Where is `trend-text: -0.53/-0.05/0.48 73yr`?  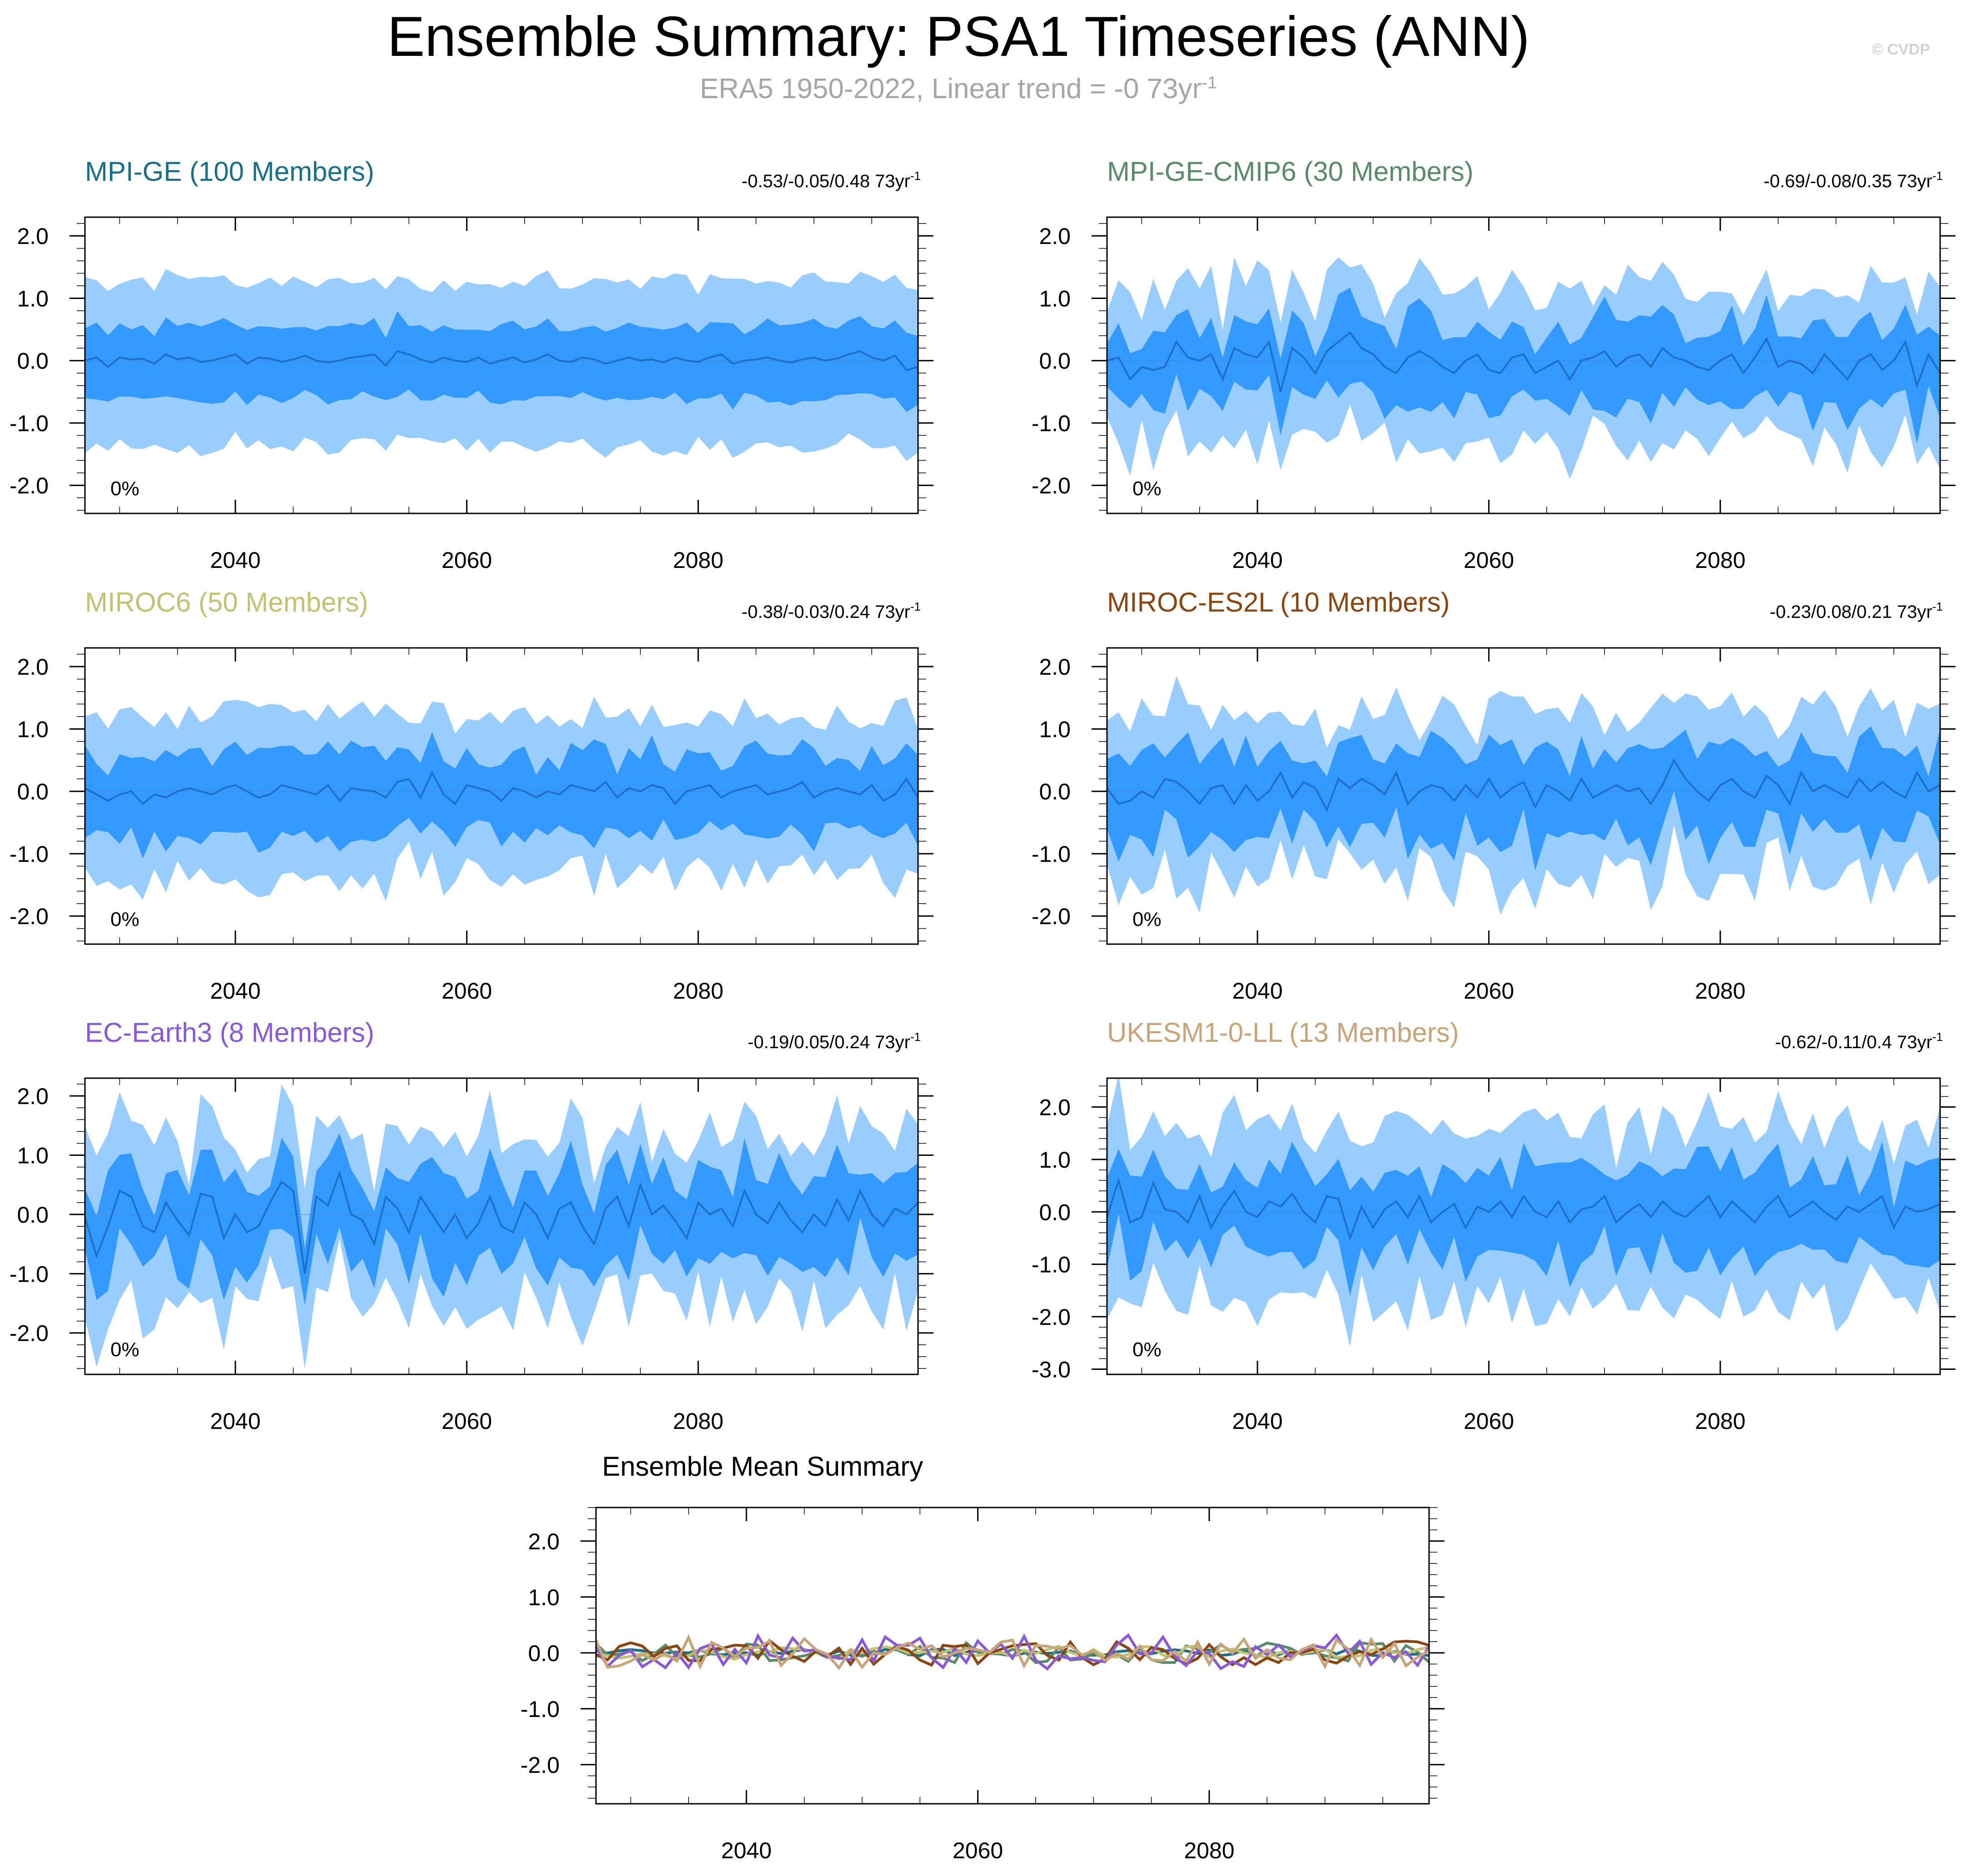
trend-text: -0.53/-0.05/0.48 73yr is located at coordinates (826, 181).